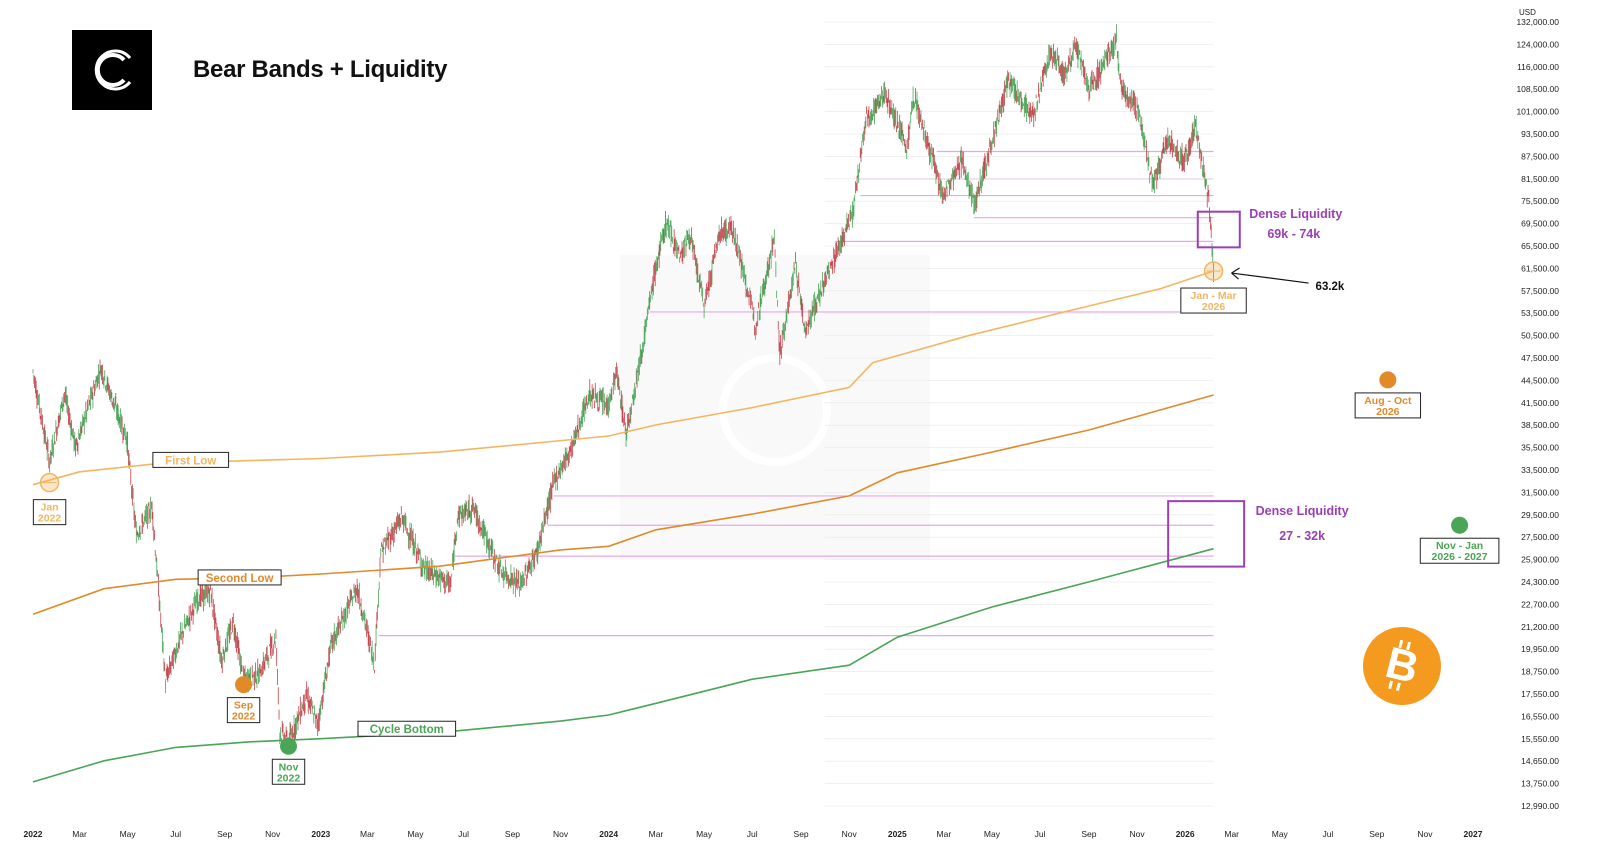 This screenshot has height=862, width=1608. Describe the element at coordinates (1540, 380) in the screenshot. I see `y-tick-label: 44,500.00` at that location.